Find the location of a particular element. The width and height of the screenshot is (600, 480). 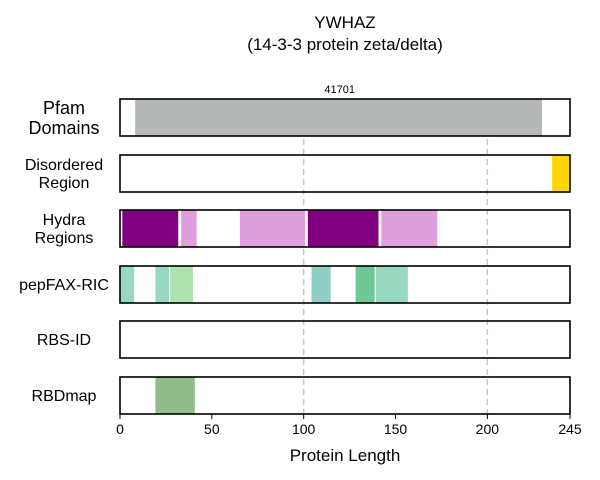

x-tick-label-3: 150 is located at coordinates (396, 429).